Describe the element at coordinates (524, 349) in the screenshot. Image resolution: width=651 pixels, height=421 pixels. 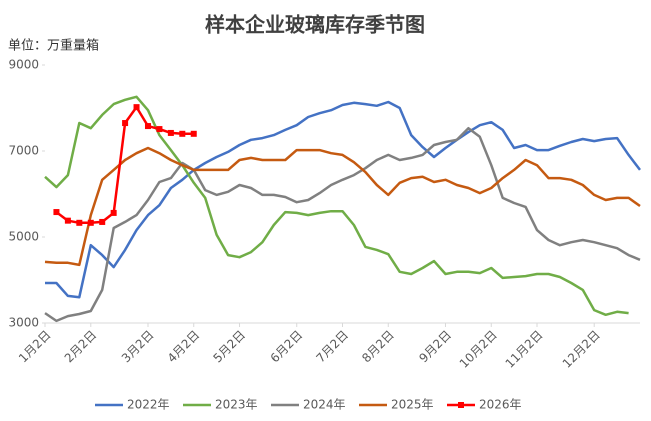
I see `x-tick-label: 11月2日` at that location.